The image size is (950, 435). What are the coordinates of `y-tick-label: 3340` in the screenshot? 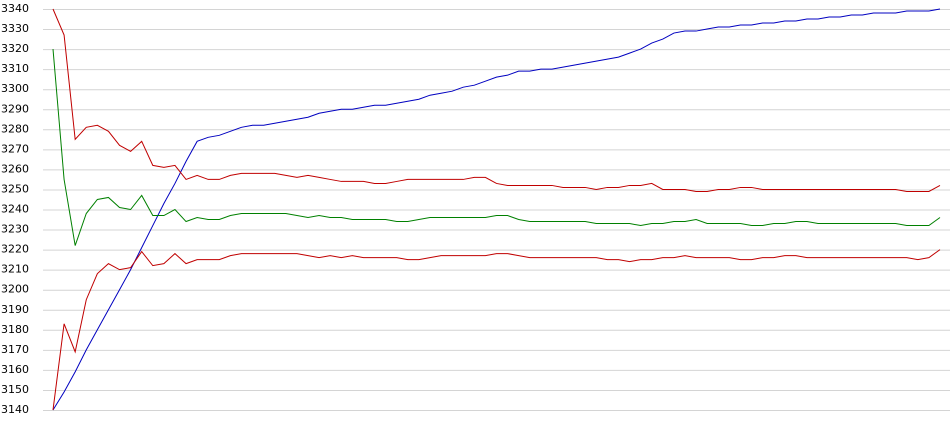 It's located at (15, 8).